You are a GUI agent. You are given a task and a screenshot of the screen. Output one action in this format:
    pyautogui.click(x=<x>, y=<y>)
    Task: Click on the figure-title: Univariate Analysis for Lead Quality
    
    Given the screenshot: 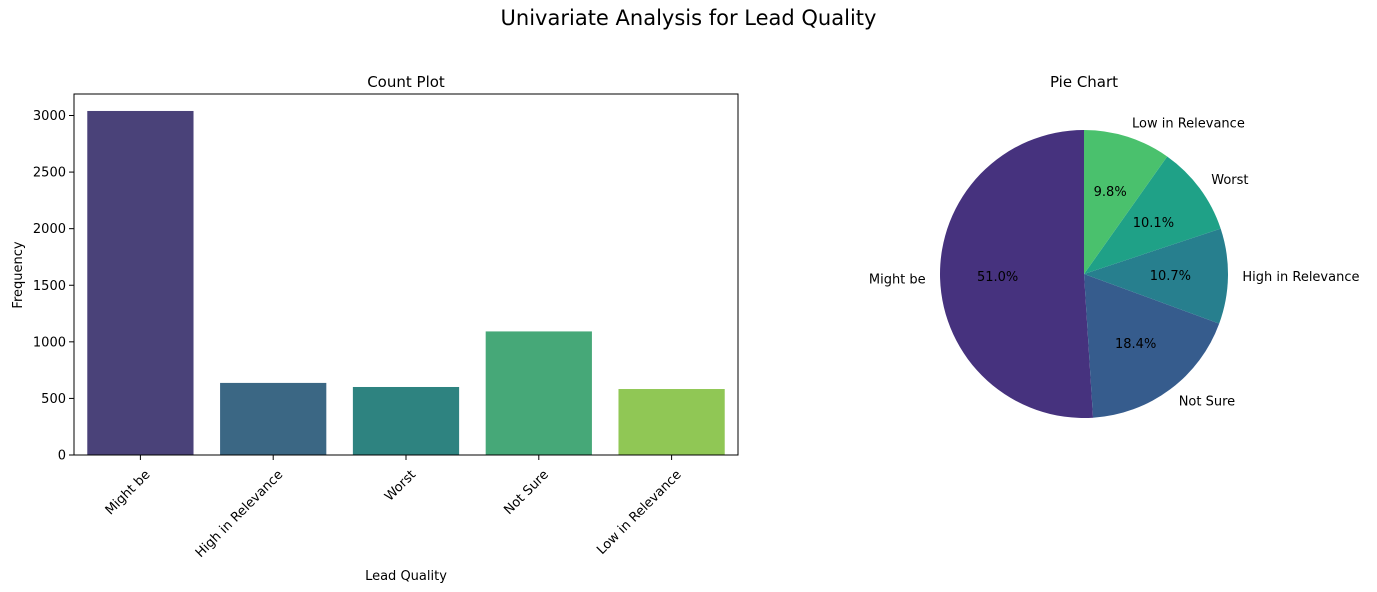 What is the action you would take?
    pyautogui.click(x=688, y=18)
    